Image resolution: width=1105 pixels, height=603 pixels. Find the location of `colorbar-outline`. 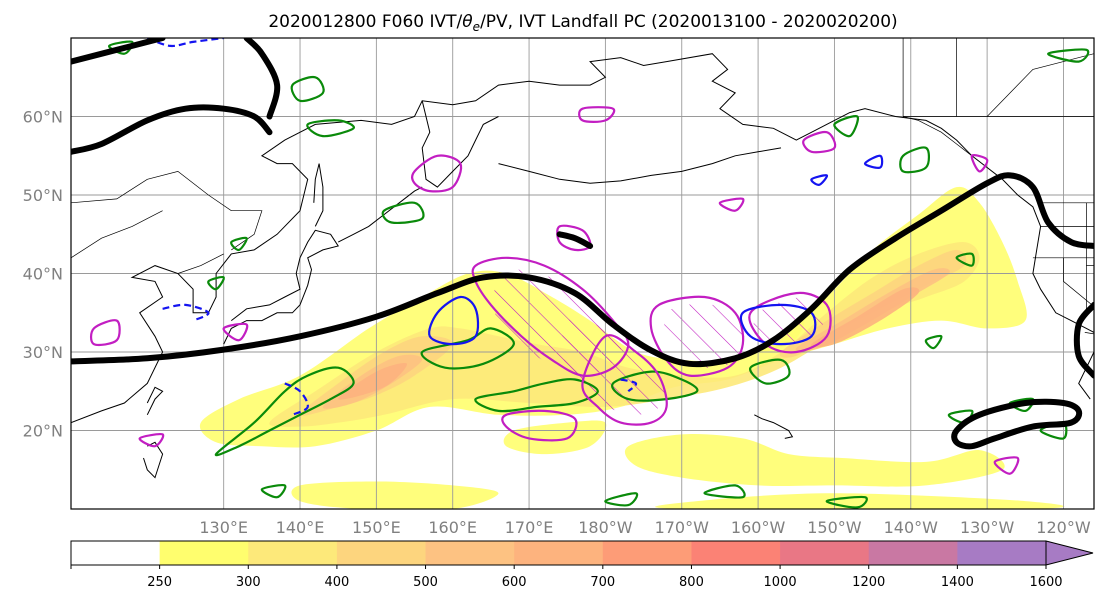

colorbar-outline is located at coordinates (558, 553).